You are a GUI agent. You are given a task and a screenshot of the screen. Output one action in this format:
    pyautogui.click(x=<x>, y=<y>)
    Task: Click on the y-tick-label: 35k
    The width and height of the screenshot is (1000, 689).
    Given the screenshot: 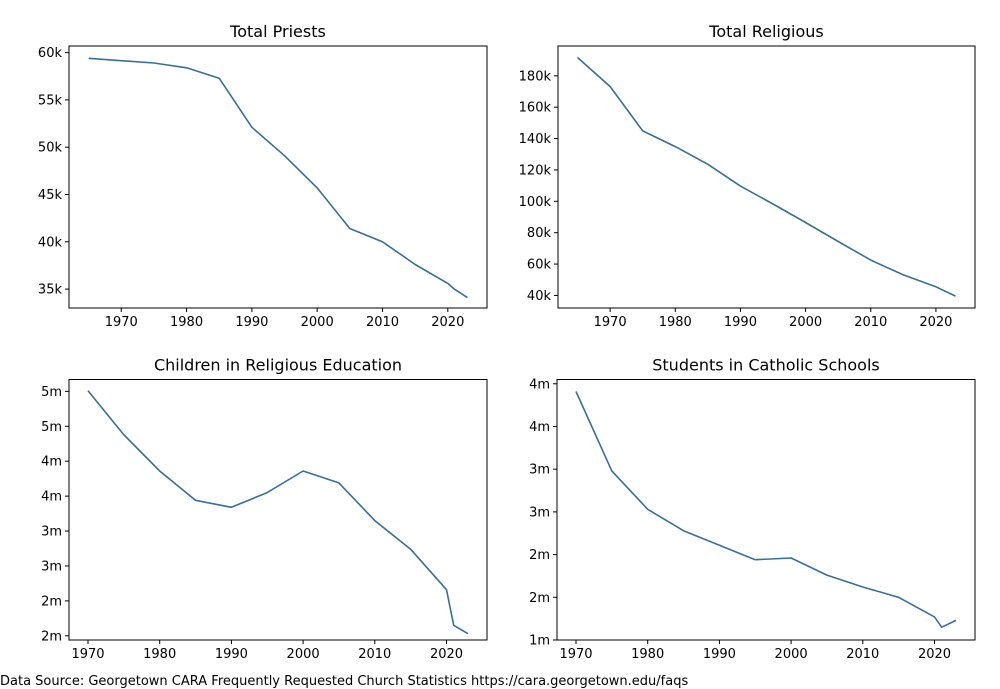 What is the action you would take?
    pyautogui.click(x=50, y=290)
    